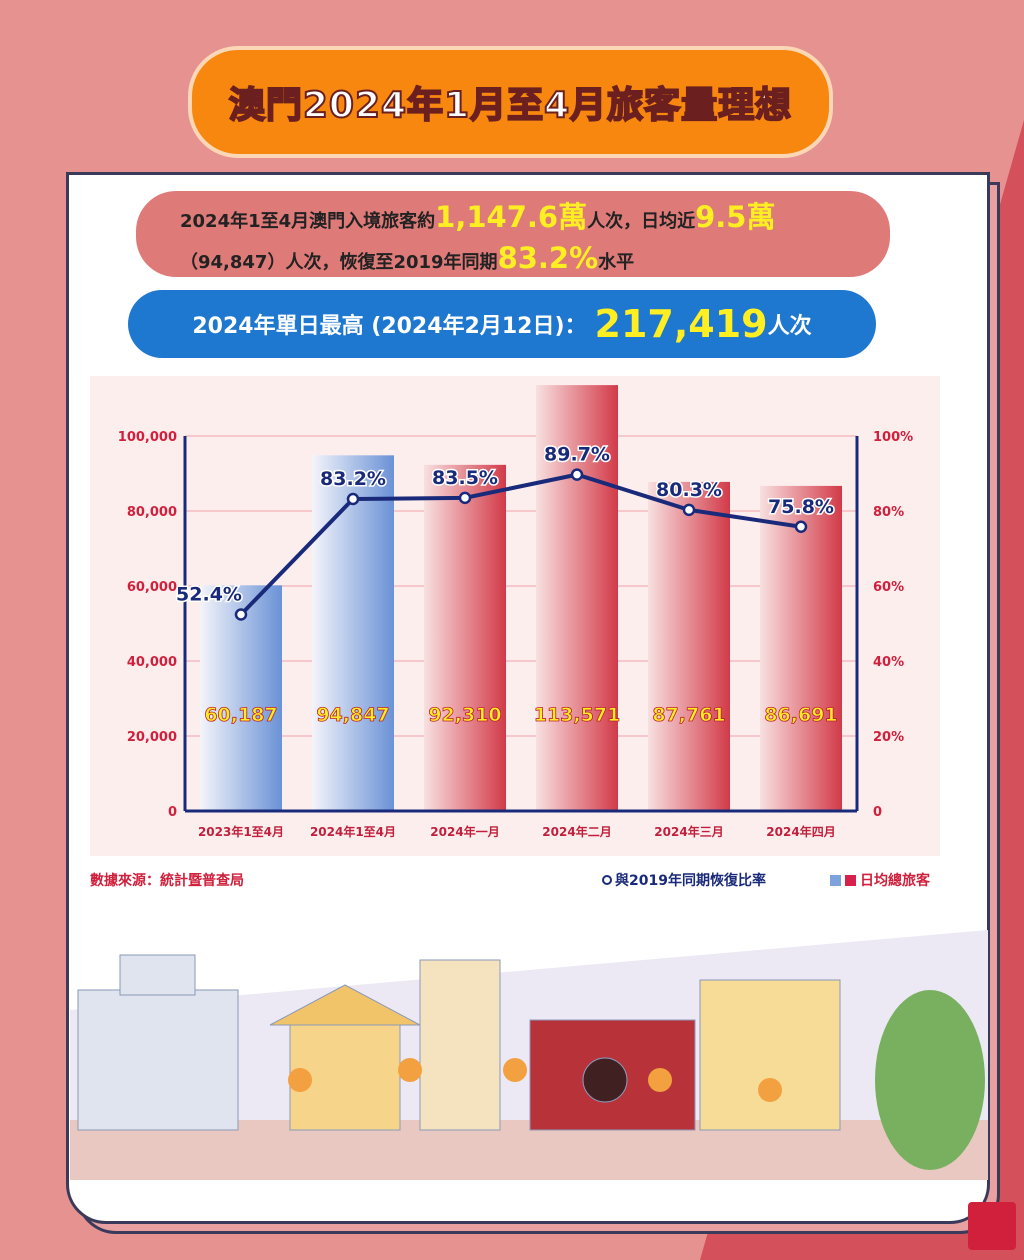 The width and height of the screenshot is (1024, 1260). I want to click on y-left-tick: 80,000, so click(152, 512).